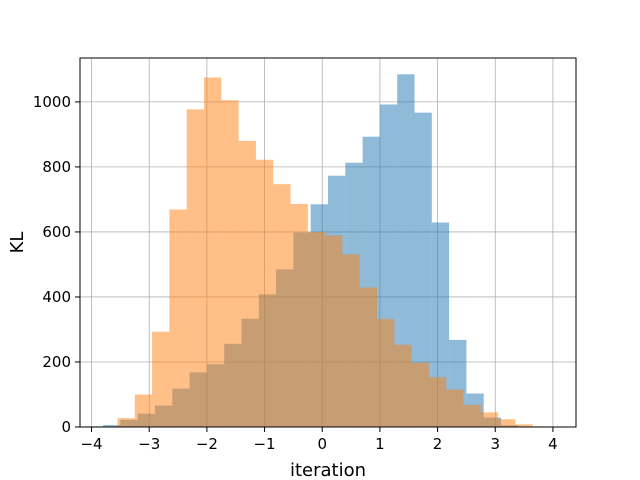  Describe the element at coordinates (207, 444) in the screenshot. I see `x-tick-label: −2` at that location.